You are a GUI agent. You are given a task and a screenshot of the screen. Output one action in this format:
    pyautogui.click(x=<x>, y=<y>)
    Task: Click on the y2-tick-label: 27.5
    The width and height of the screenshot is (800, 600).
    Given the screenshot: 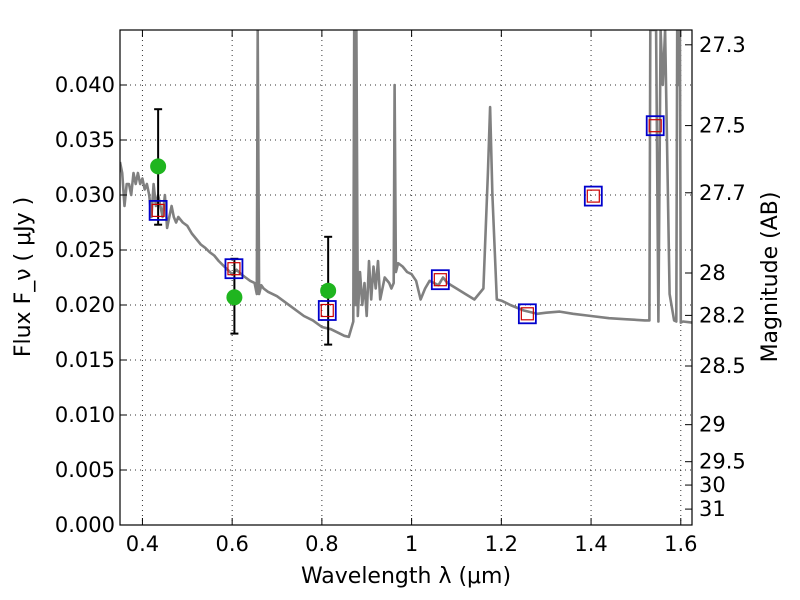 What is the action you would take?
    pyautogui.click(x=722, y=126)
    